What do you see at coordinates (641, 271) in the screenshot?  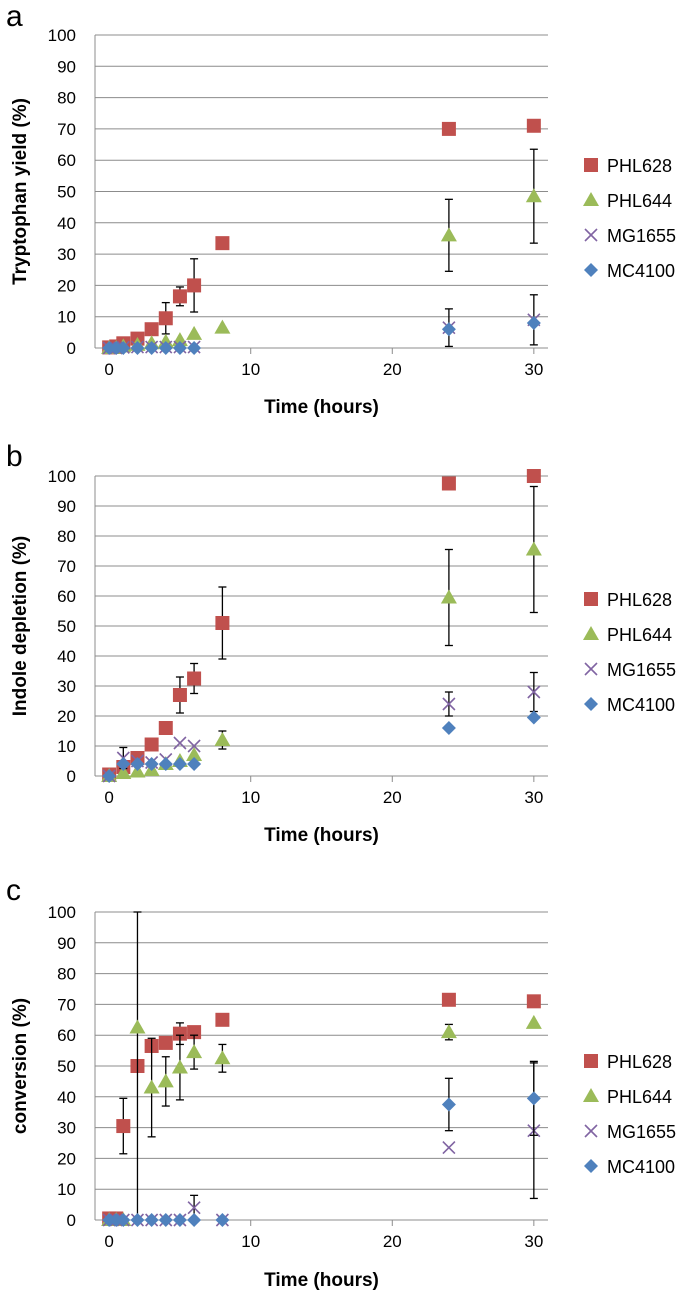 I see `legend-label: MC4100` at bounding box center [641, 271].